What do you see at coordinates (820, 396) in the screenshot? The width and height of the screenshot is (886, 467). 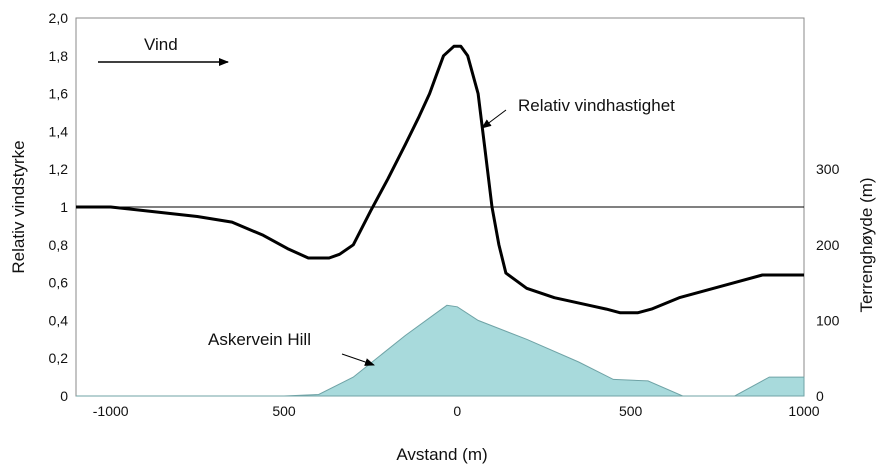 I see `y2-tick-label: 0` at bounding box center [820, 396].